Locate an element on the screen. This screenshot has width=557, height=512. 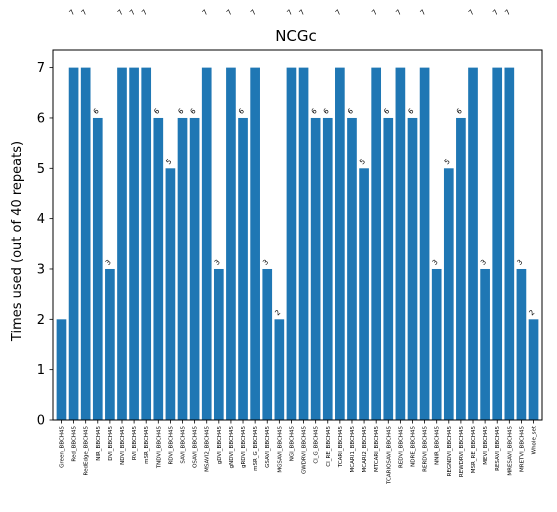
x-tick-label: SAVI_BBCH45 is located at coordinates (184, 445).